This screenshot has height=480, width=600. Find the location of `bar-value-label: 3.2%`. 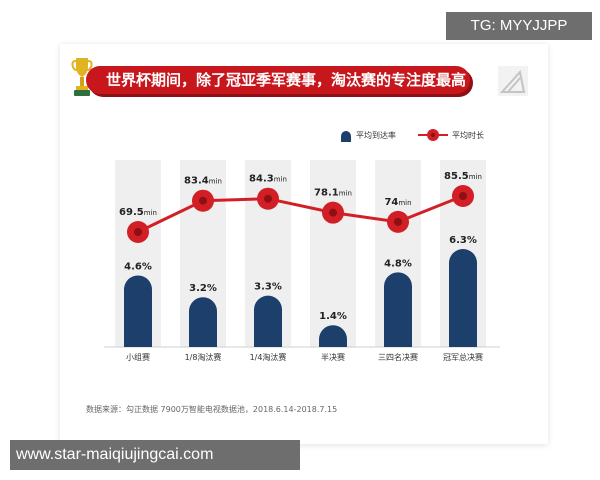

bar-value-label: 3.2% is located at coordinates (203, 288).